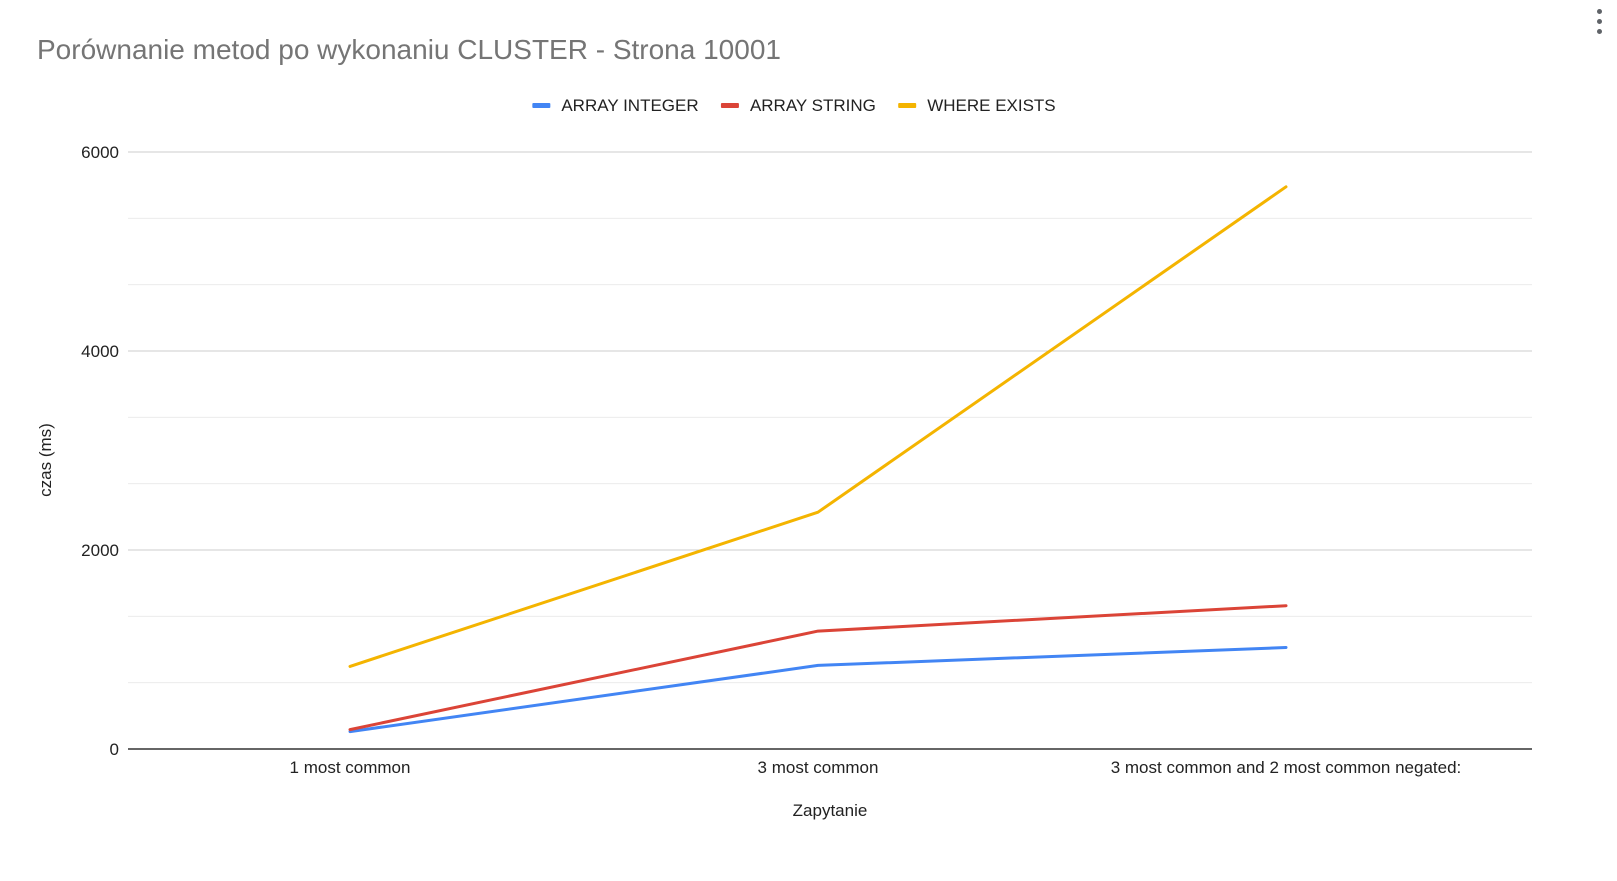 The image size is (1617, 881). What do you see at coordinates (45, 460) in the screenshot?
I see `y-axis-label: czas (ms)` at bounding box center [45, 460].